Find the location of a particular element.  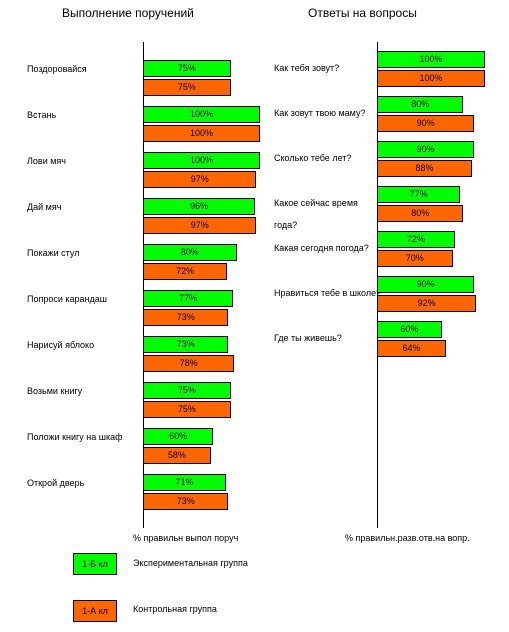

bar: 78% is located at coordinates (189, 363).